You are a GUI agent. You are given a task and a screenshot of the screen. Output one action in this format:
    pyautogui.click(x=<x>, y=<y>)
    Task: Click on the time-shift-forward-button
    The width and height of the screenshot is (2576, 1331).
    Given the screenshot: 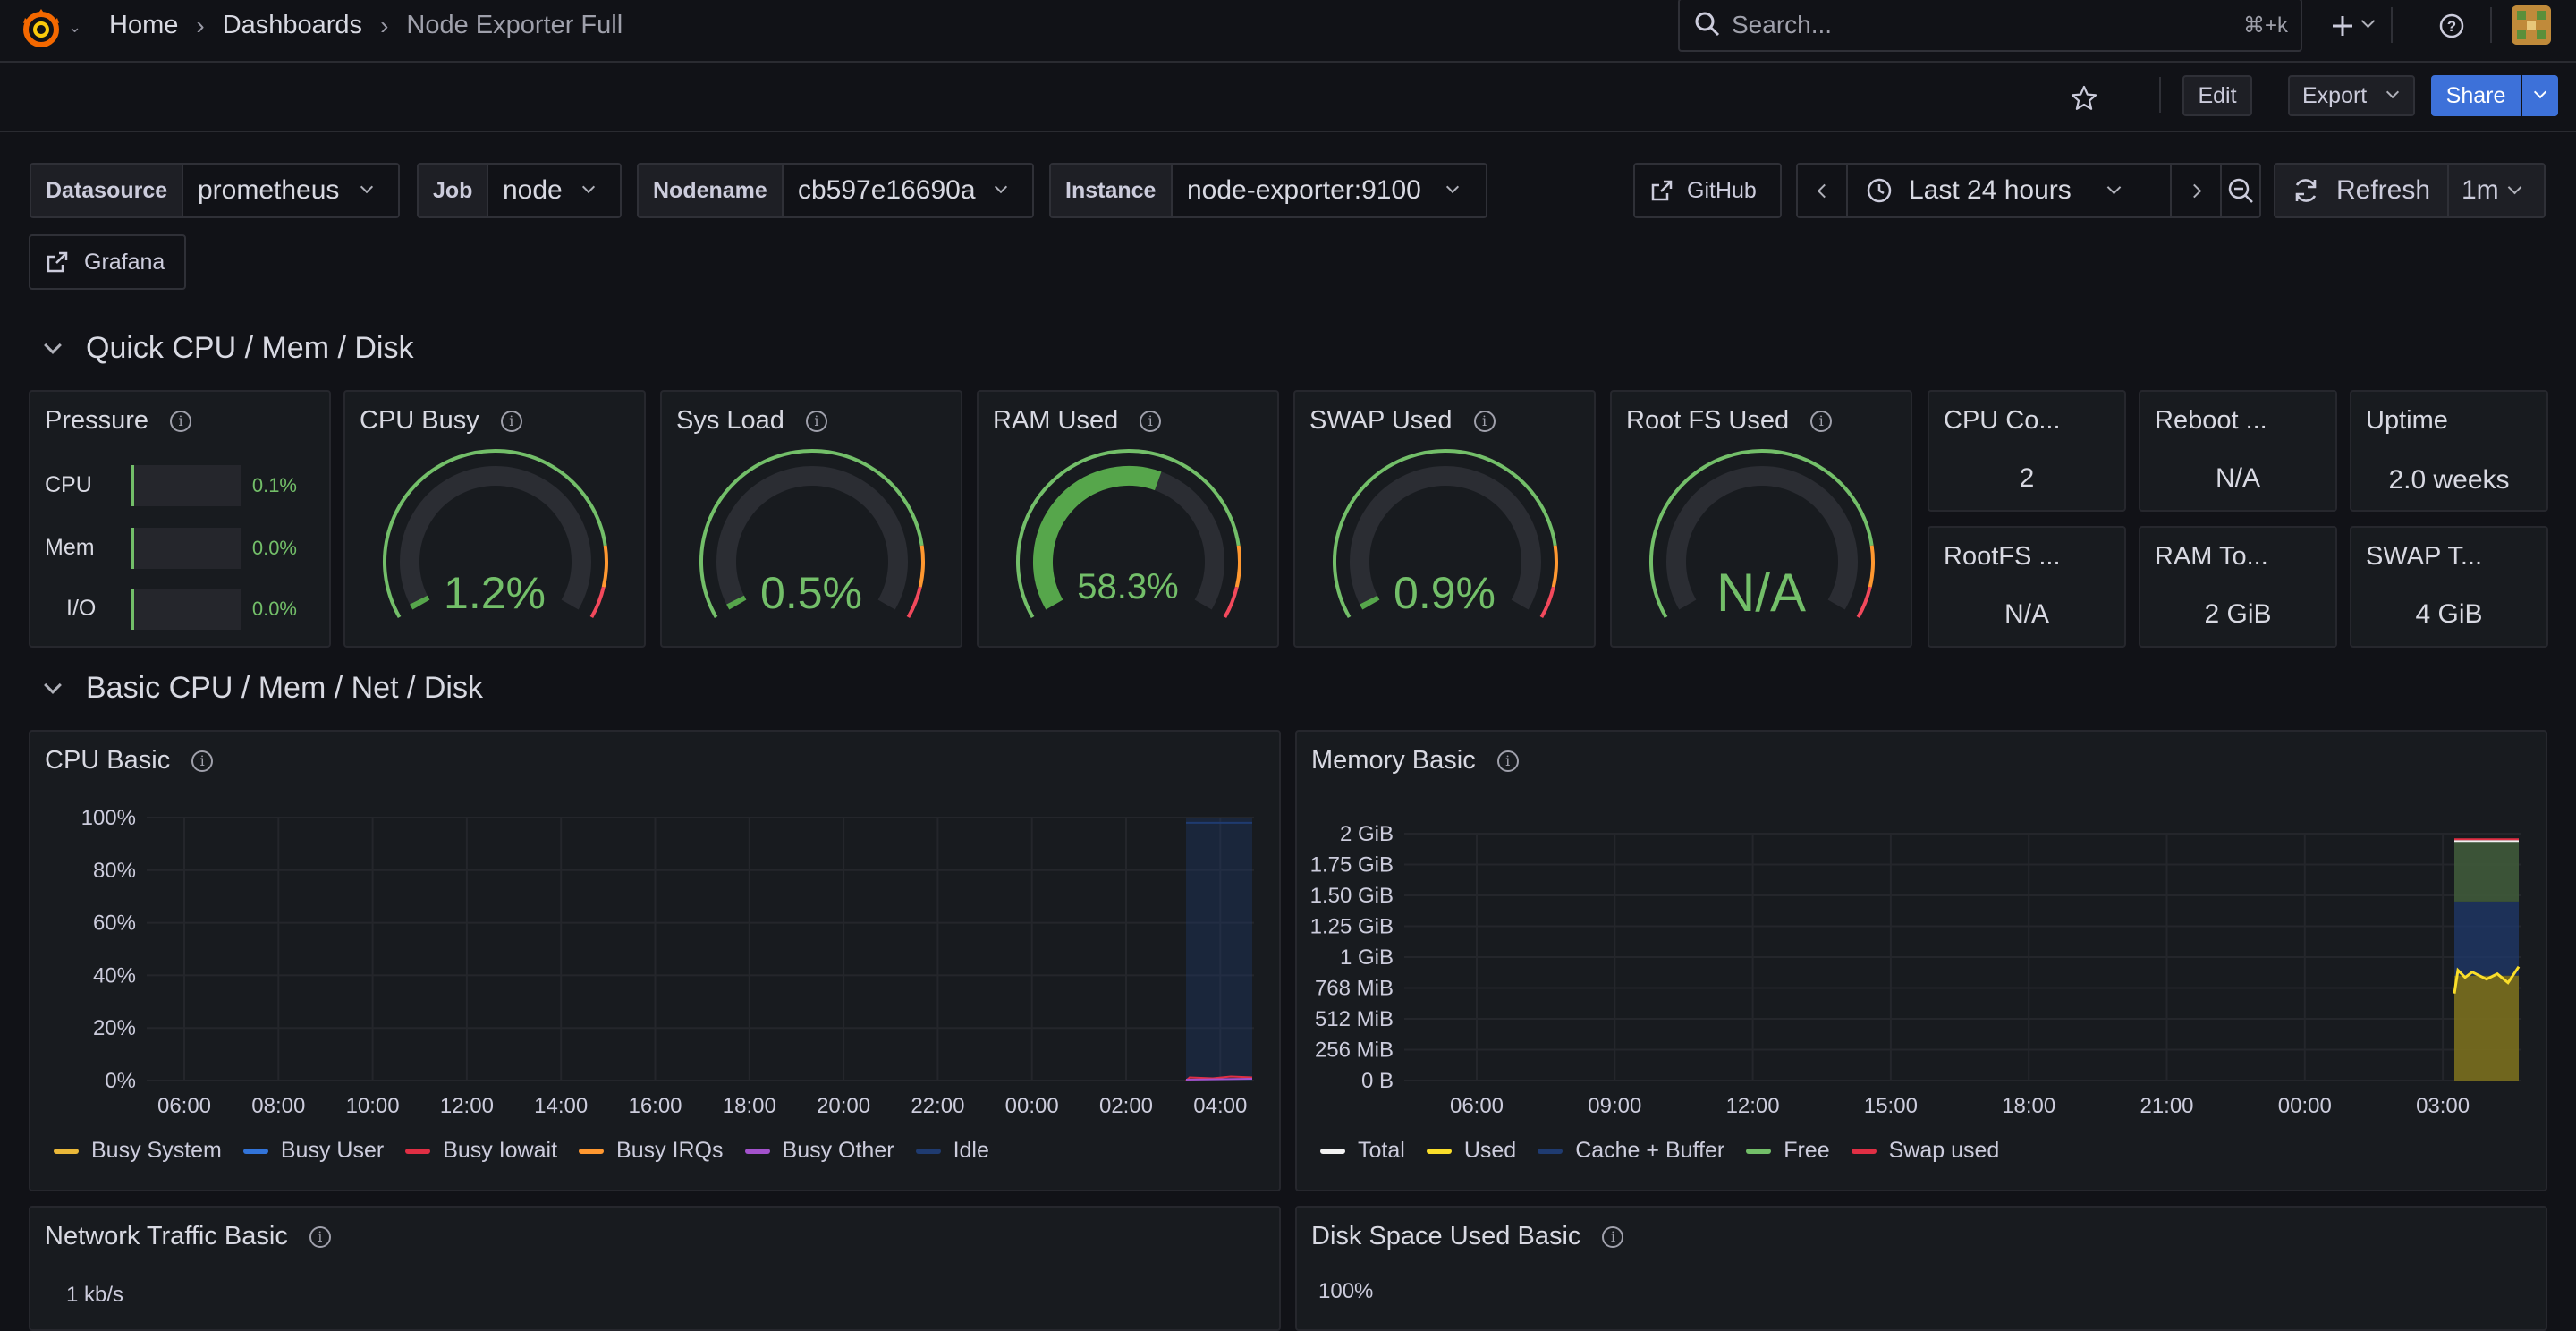 What is the action you would take?
    pyautogui.click(x=2196, y=191)
    